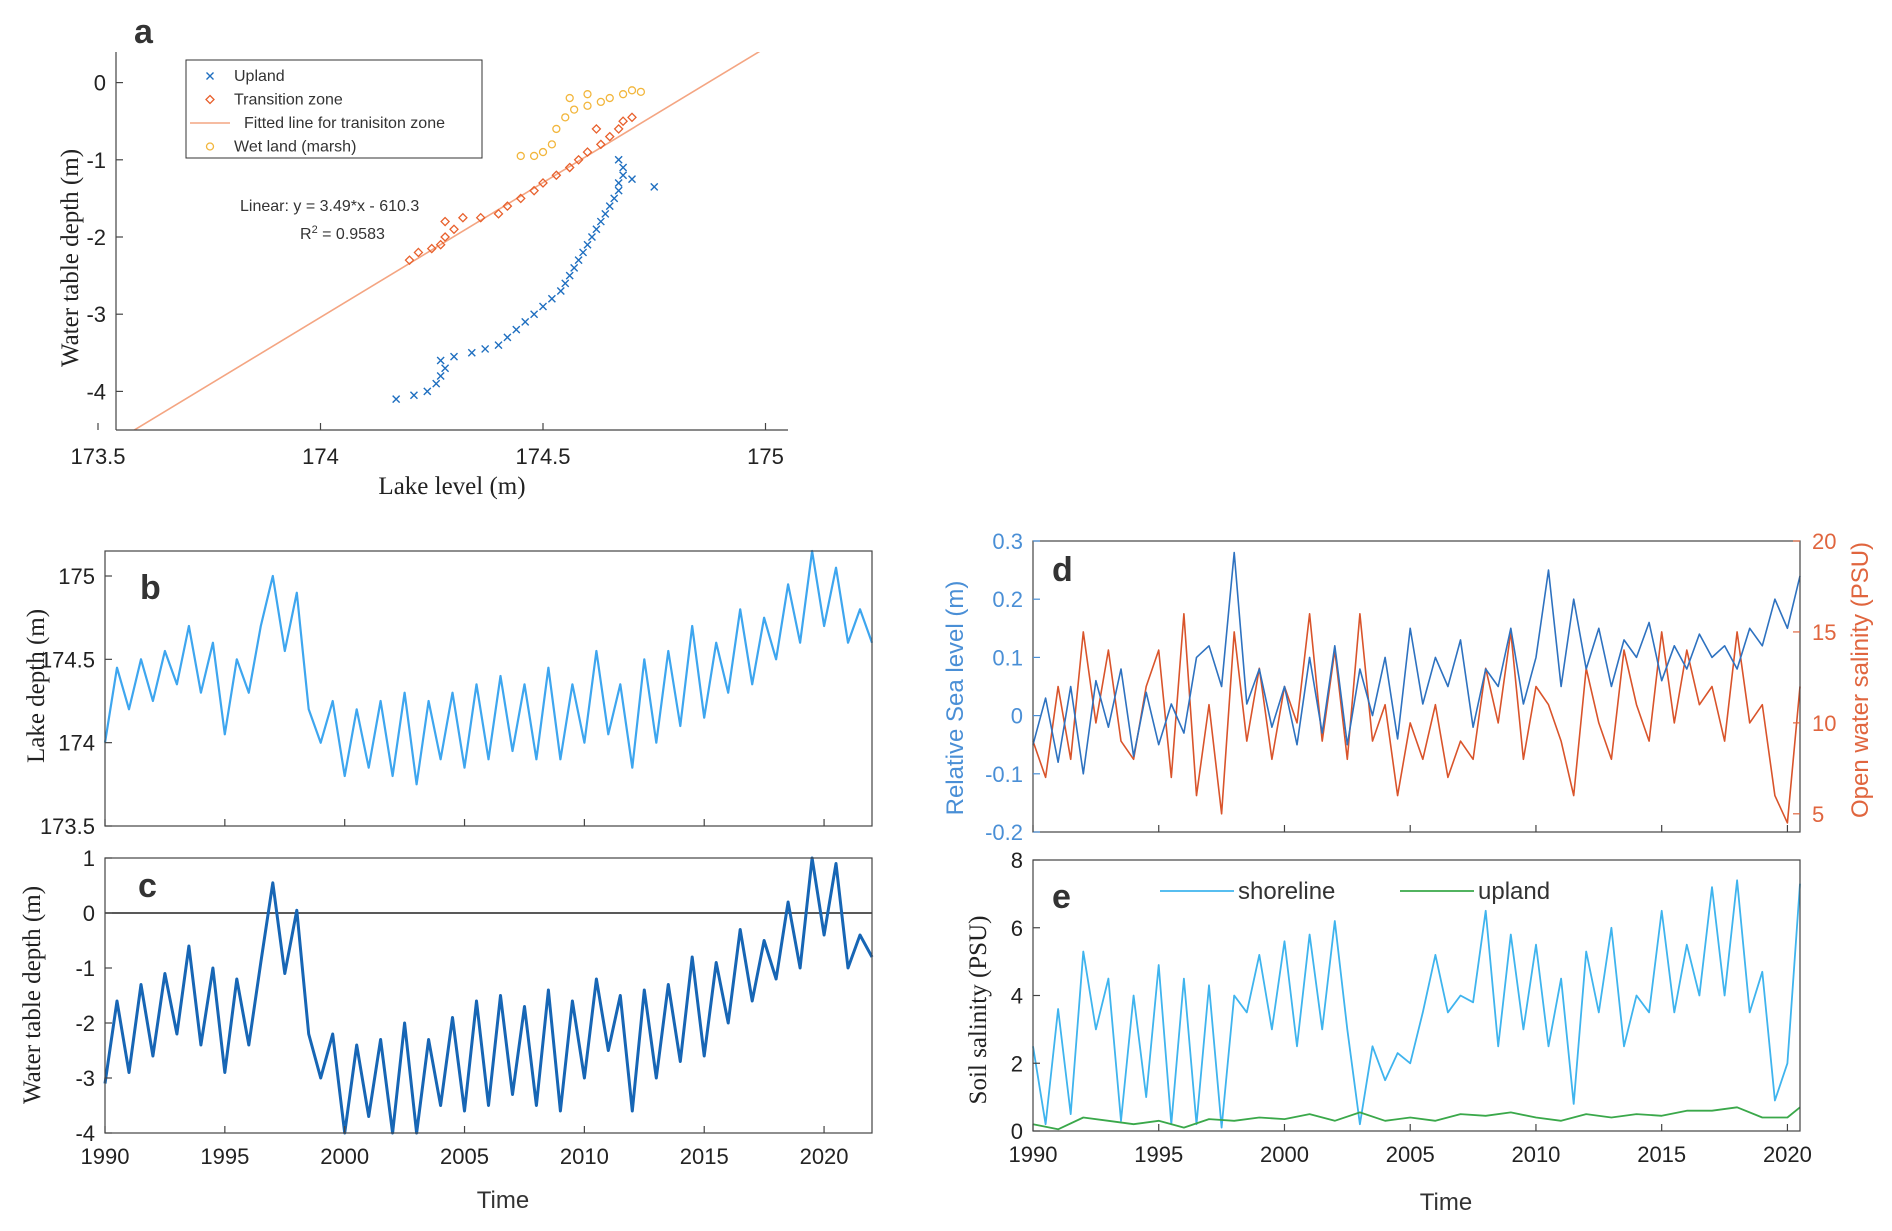 The height and width of the screenshot is (1231, 1892). What do you see at coordinates (334, 109) in the screenshot?
I see `legend-box` at bounding box center [334, 109].